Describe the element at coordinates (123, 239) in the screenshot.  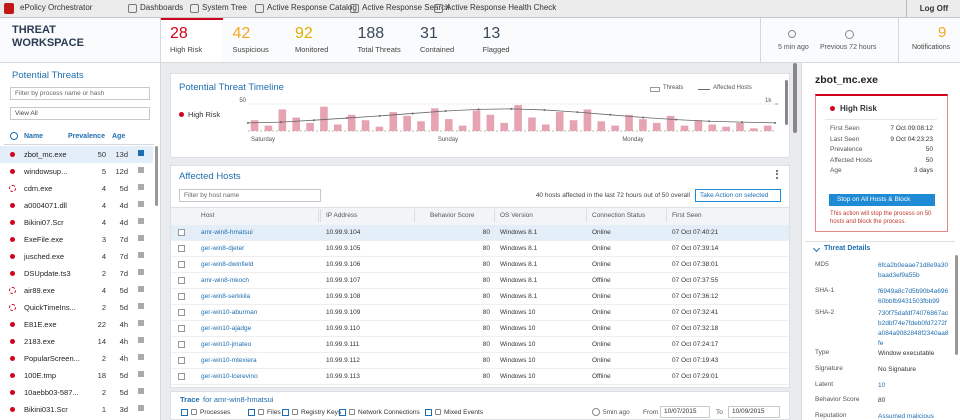
I see `age: 7d` at that location.